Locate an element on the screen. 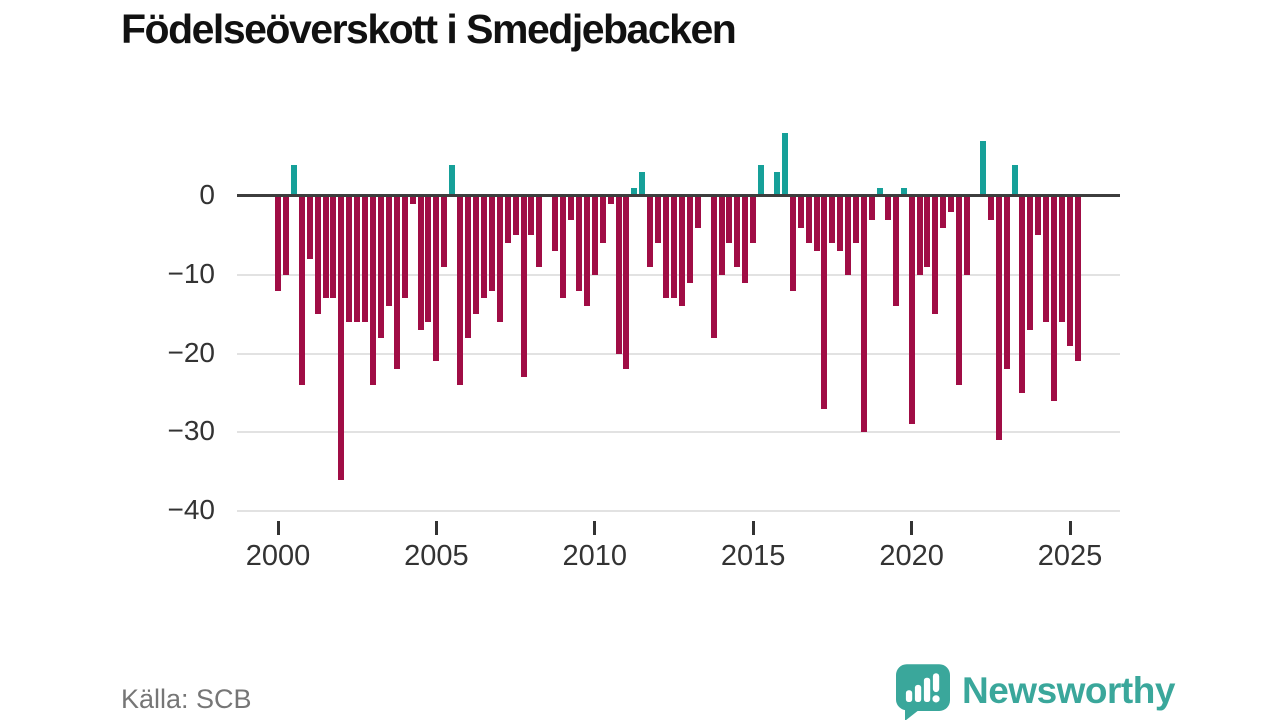 This screenshot has height=720, width=1280. chart-title: Födelseöverskott i Smedjebacken is located at coordinates (429, 29).